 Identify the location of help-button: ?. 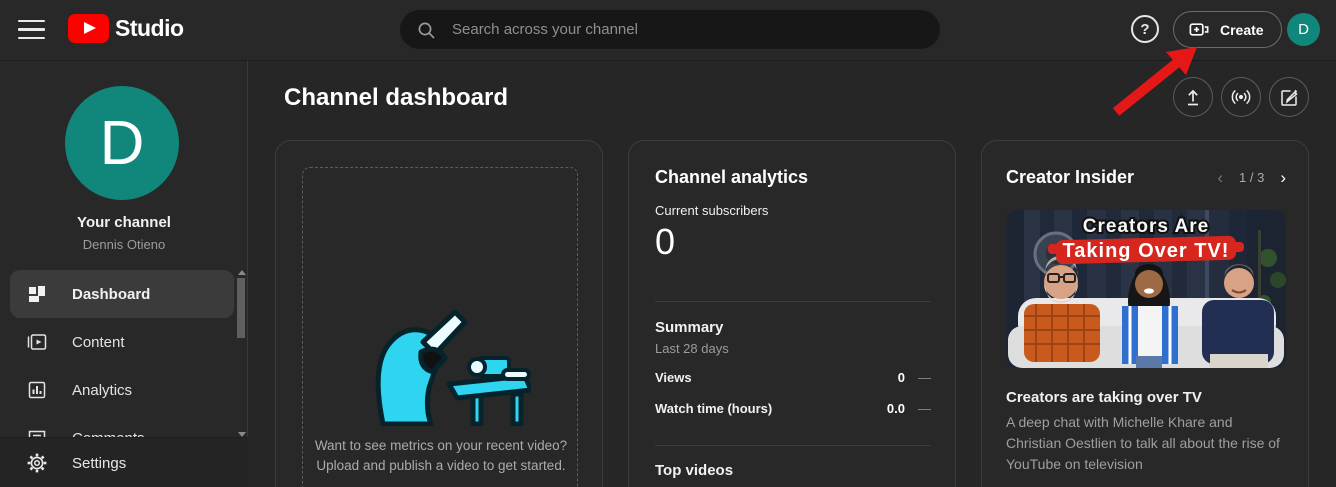
(1145, 29).